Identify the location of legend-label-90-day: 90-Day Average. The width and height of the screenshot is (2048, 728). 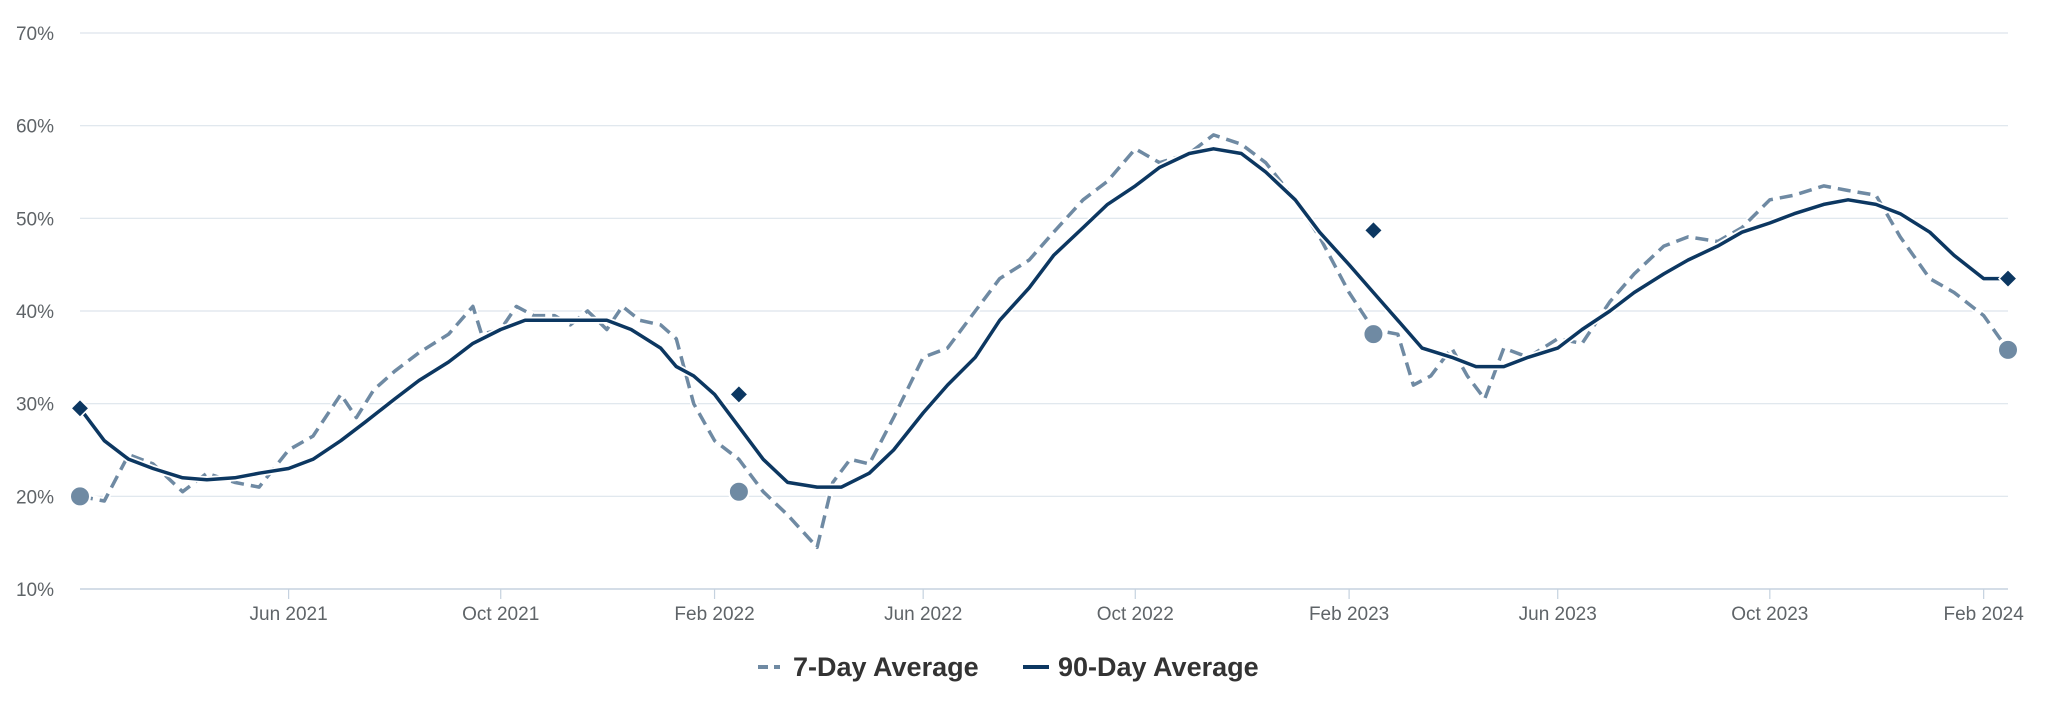
(1158, 667).